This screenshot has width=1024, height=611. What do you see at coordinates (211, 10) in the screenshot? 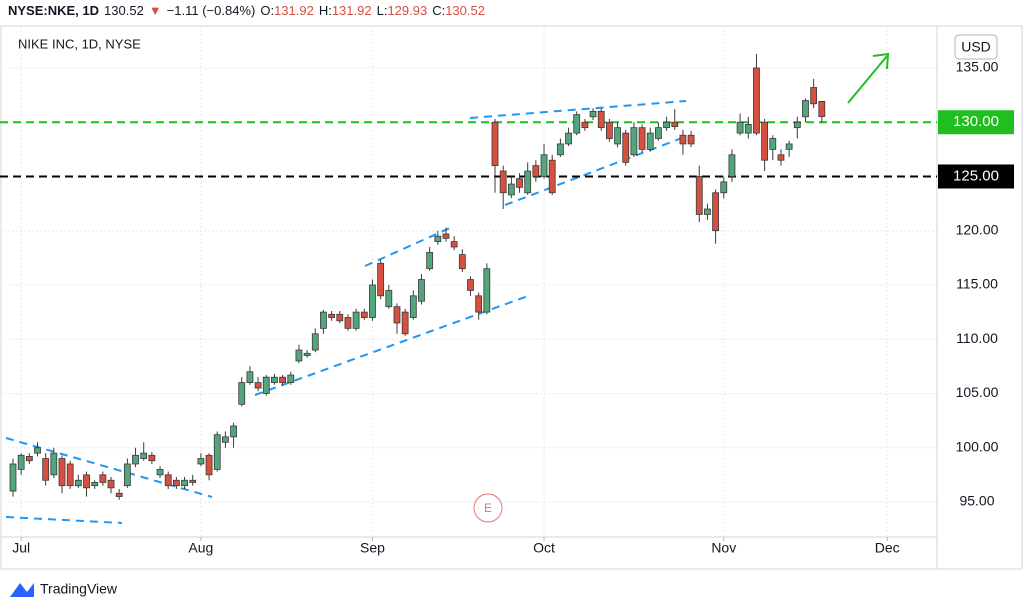
I see `change: −1.11 (−0.84%)` at bounding box center [211, 10].